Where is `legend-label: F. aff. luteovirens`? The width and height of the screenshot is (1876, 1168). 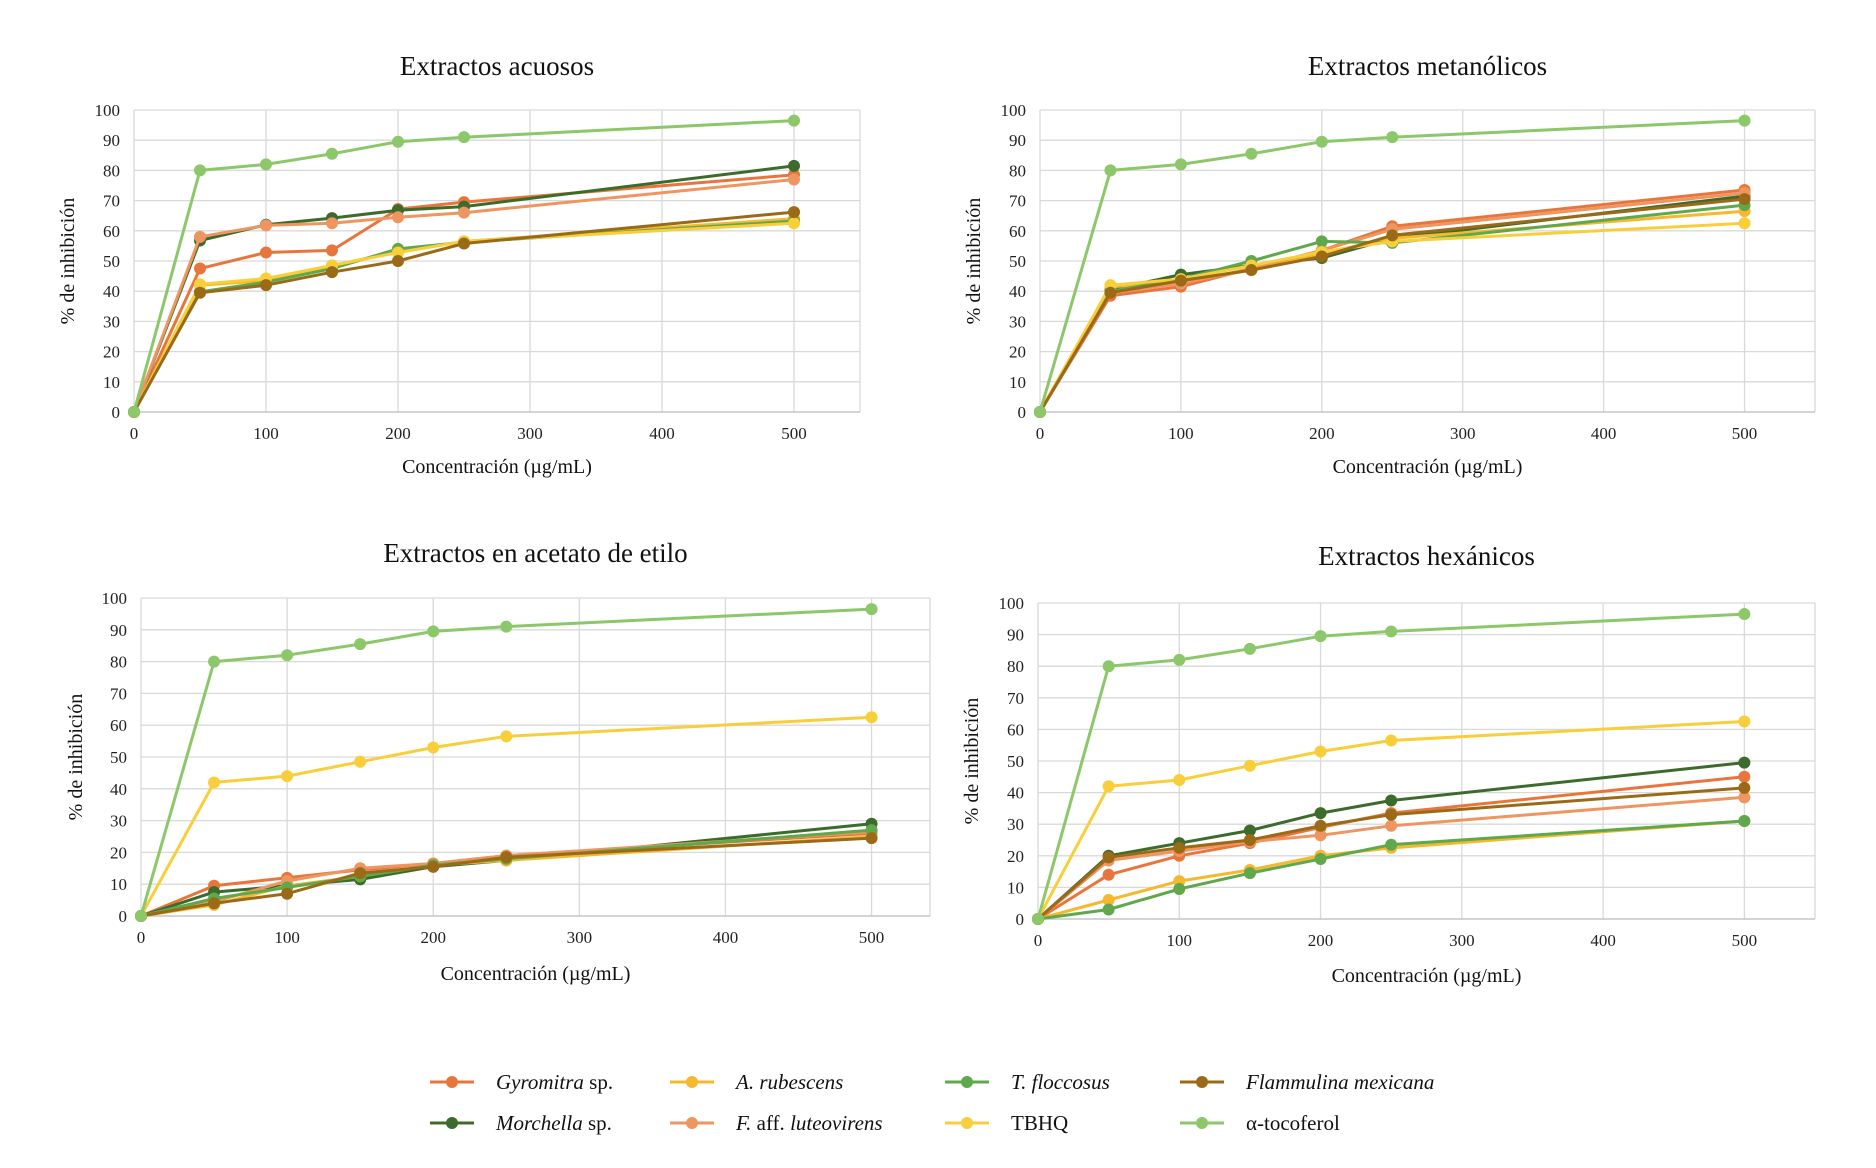 legend-label: F. aff. luteovirens is located at coordinates (809, 1123).